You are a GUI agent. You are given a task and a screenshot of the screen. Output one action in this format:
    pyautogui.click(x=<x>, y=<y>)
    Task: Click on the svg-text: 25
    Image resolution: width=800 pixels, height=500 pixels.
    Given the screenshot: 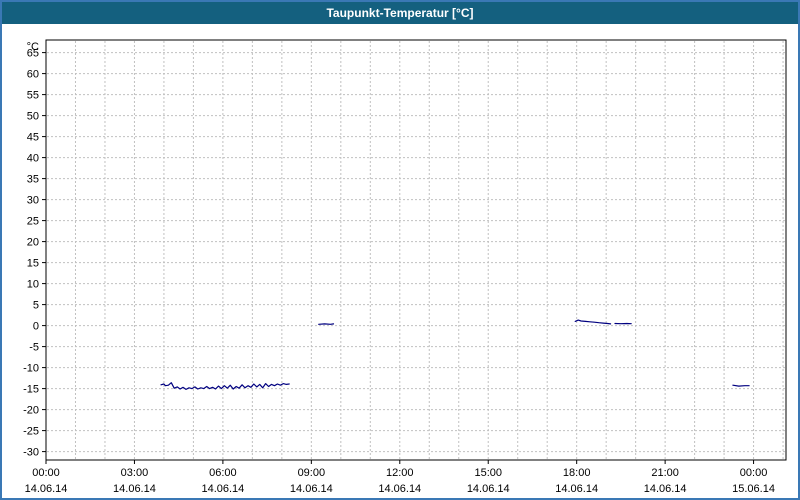 What is the action you would take?
    pyautogui.click(x=33, y=222)
    